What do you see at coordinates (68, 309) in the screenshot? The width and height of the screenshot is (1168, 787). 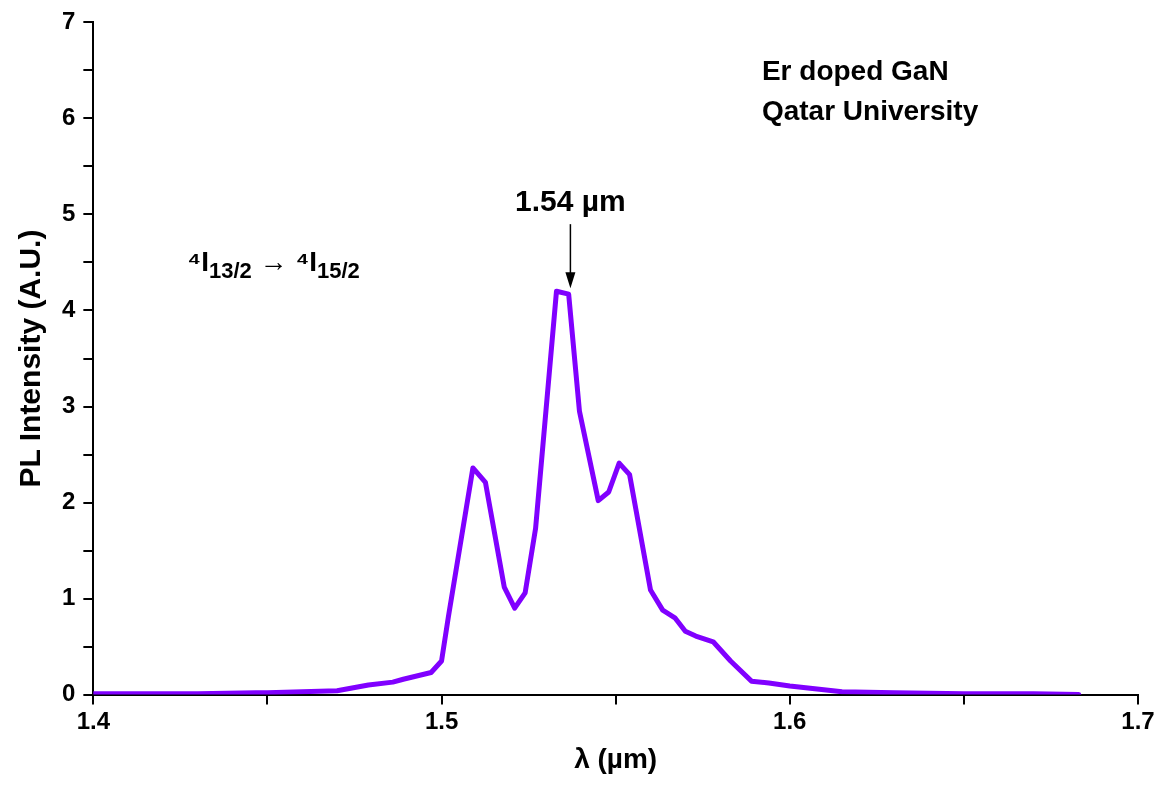 I see `y-tick-label: 4` at bounding box center [68, 309].